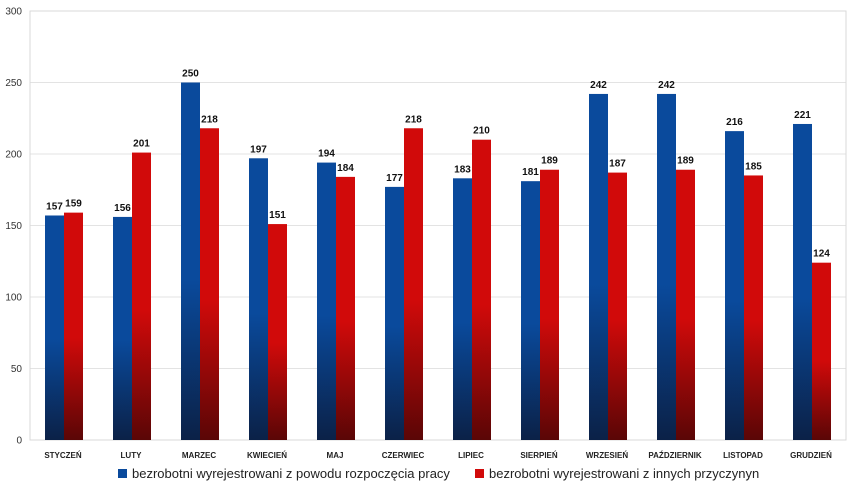  I want to click on y-tick-label: 0, so click(19, 441).